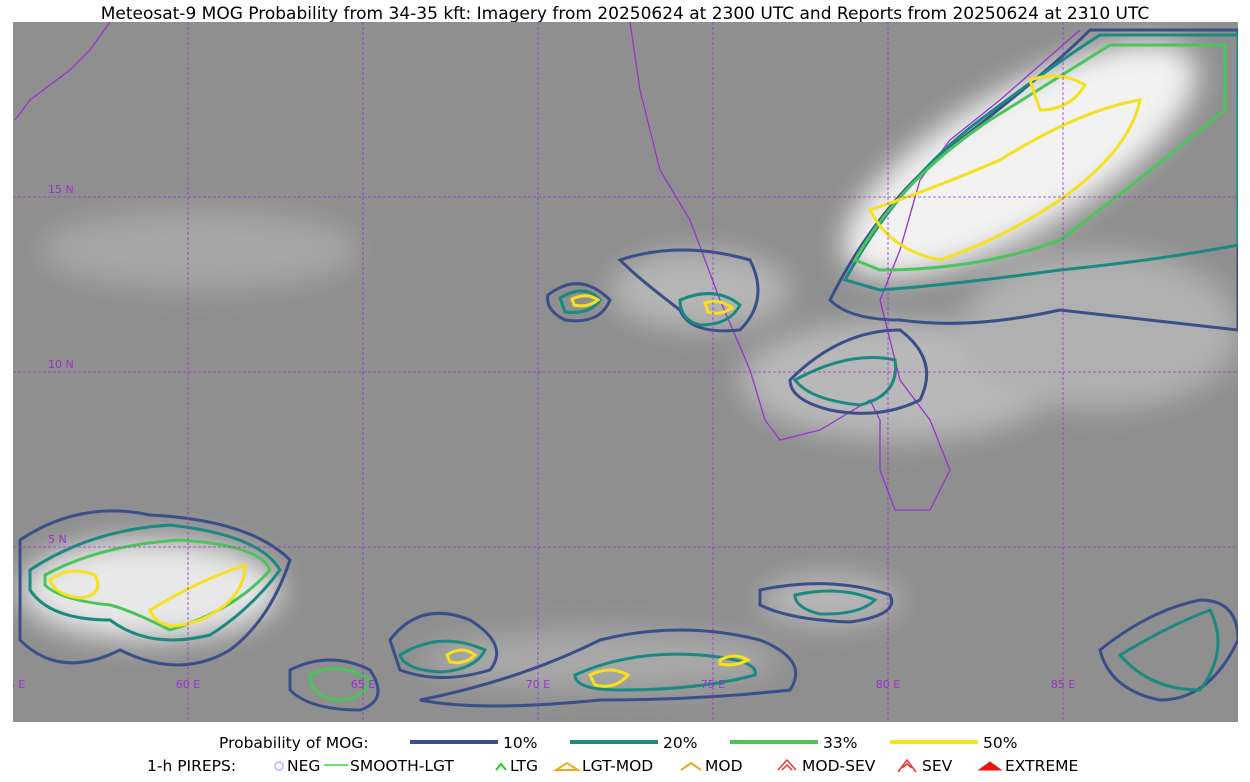  I want to click on lon-label: 70 E, so click(538, 684).